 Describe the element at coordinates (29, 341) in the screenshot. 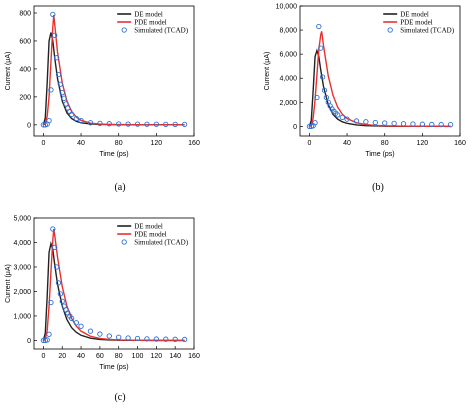

I see `panel-c-ytick-label: 0` at that location.